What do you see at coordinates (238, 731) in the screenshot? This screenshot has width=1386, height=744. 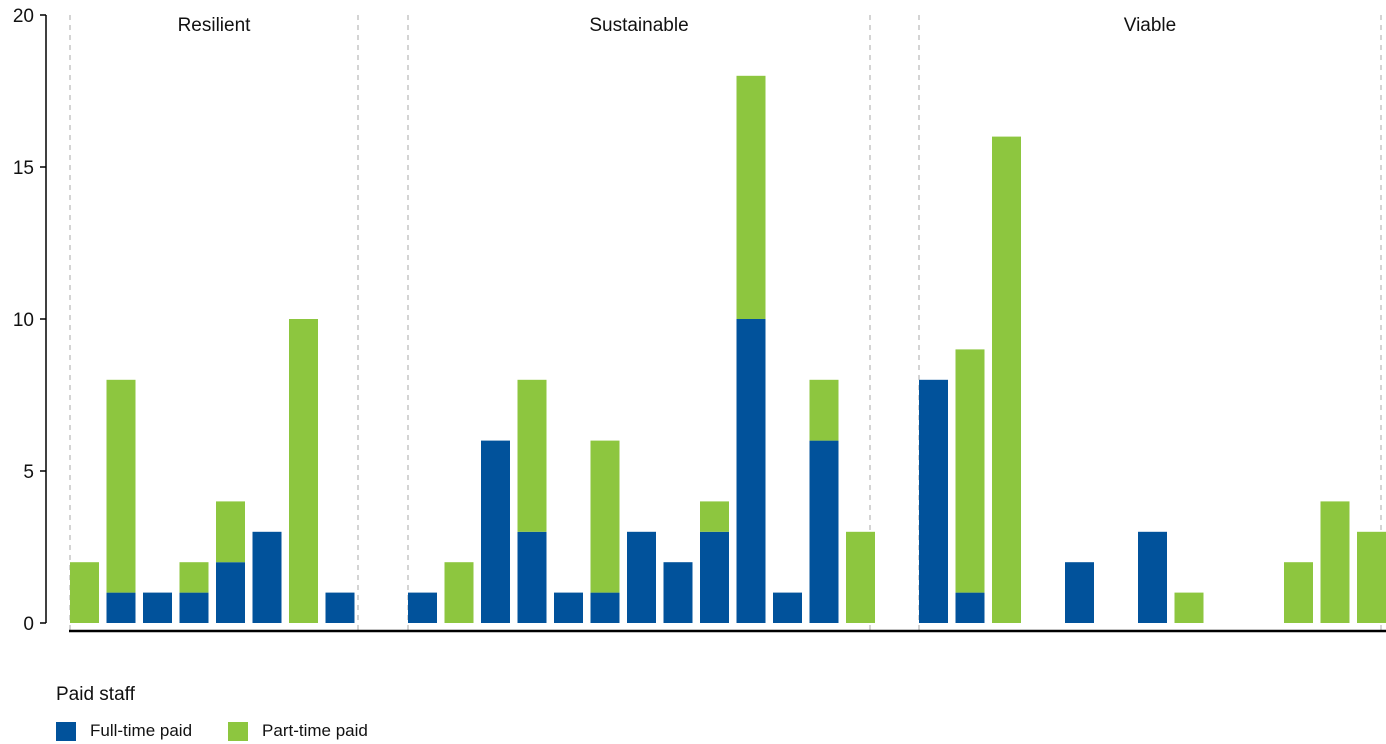 I see `legend-swatch-part-time` at bounding box center [238, 731].